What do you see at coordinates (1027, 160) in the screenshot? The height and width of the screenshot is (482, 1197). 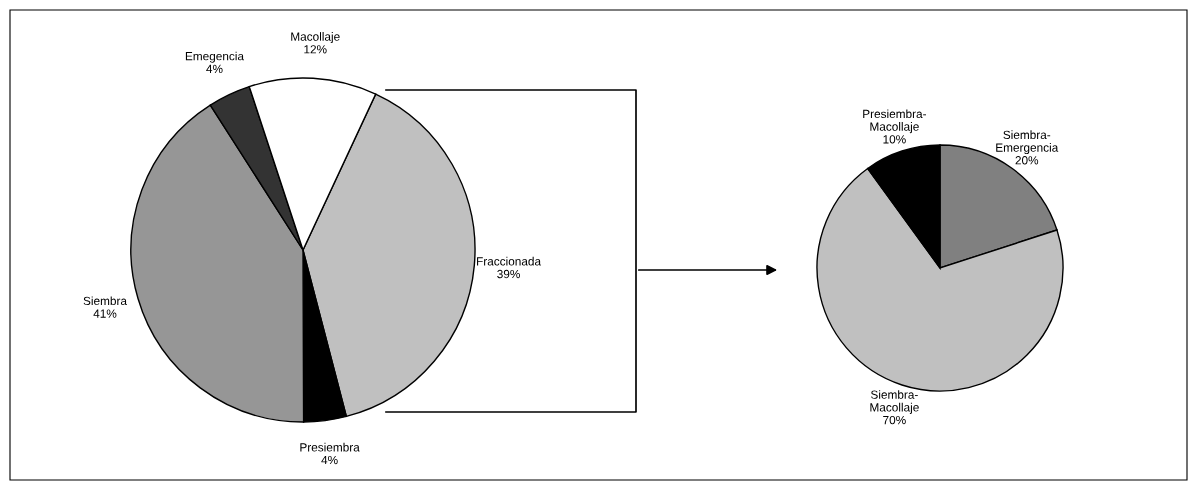 I see `data-label: 20%` at bounding box center [1027, 160].